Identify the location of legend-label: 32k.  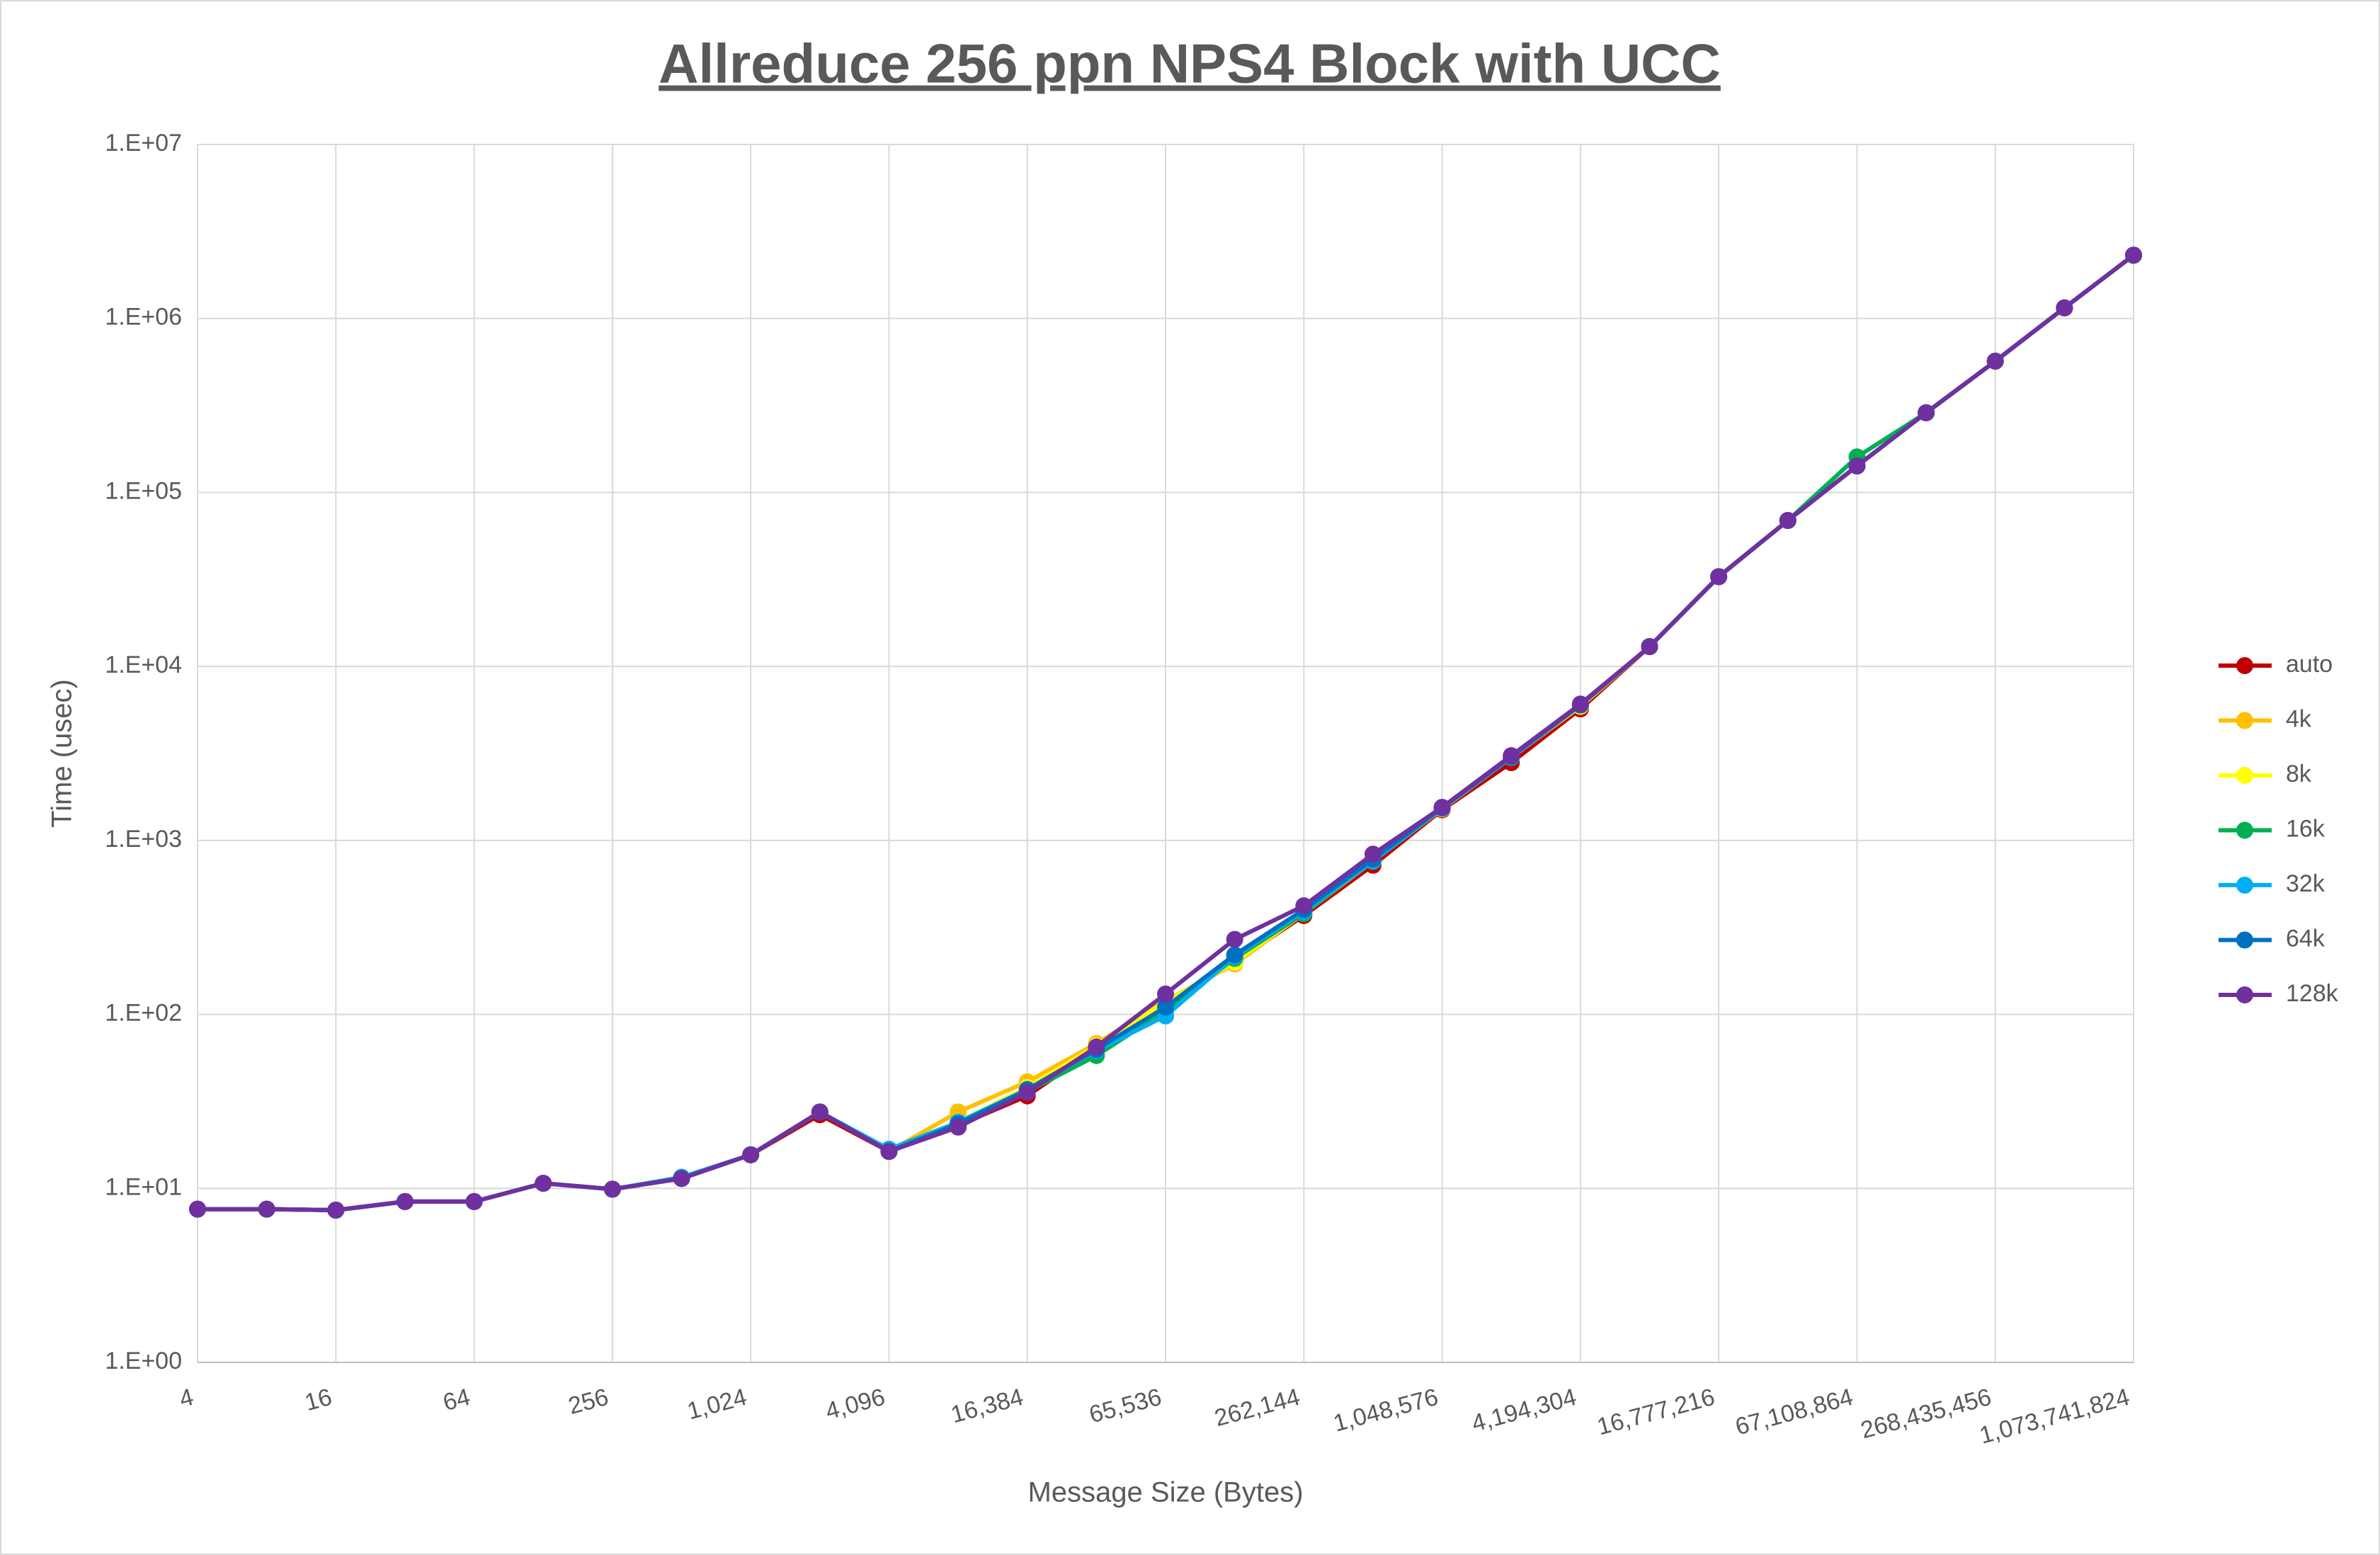
(2305, 883).